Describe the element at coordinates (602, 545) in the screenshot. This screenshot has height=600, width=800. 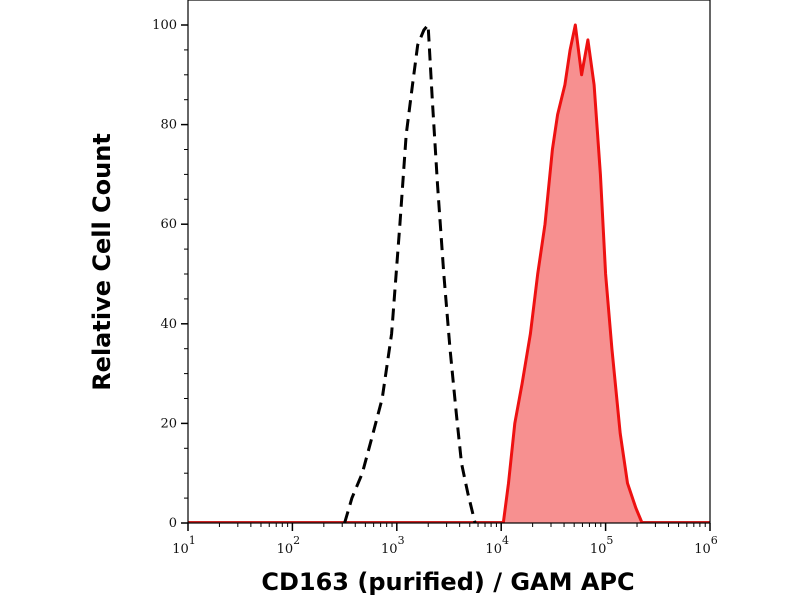
I see `x-tick-label: 10⁵` at that location.